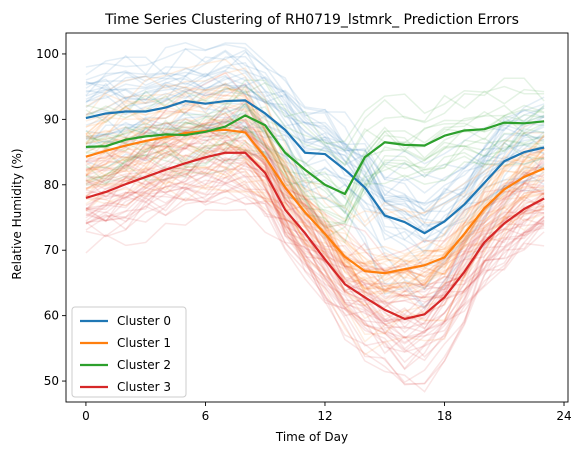 The height and width of the screenshot is (455, 577). Describe the element at coordinates (51, 217) in the screenshot. I see `y-axis: 50 60 70 80 90 100` at that location.